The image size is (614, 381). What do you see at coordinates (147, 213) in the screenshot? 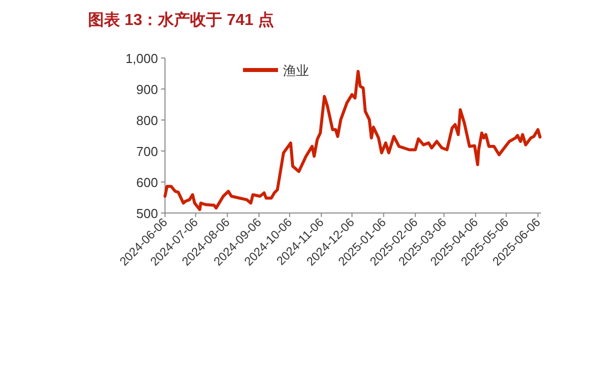
I see `y-tick-label: 500` at bounding box center [147, 213].